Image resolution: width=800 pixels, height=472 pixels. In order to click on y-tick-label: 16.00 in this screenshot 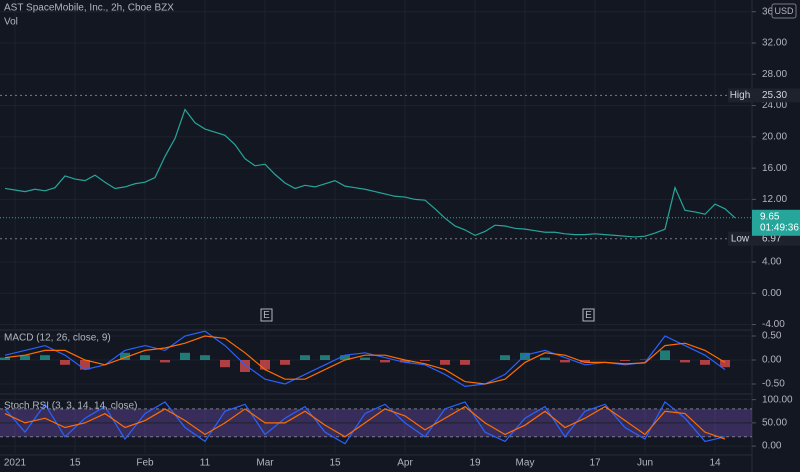, I will do `click(774, 168)`.